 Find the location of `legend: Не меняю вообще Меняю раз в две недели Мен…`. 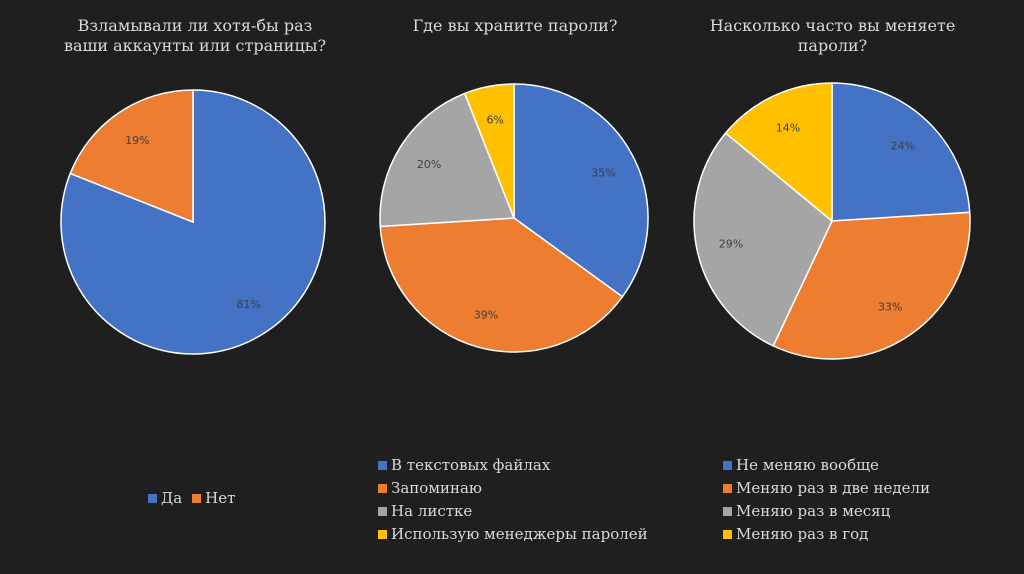

legend: Не меняю вообще Меняю раз в две недели Мен… is located at coordinates (826, 500).